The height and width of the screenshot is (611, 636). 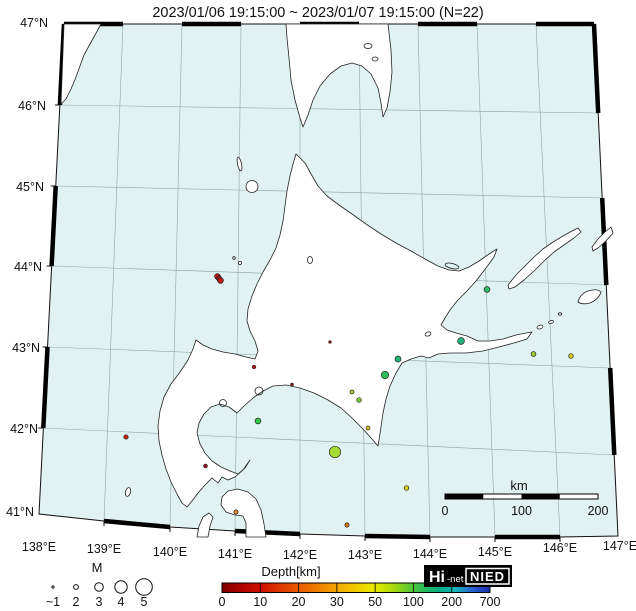 What do you see at coordinates (30, 187) in the screenshot?
I see `latitude-label: 45°N` at bounding box center [30, 187].